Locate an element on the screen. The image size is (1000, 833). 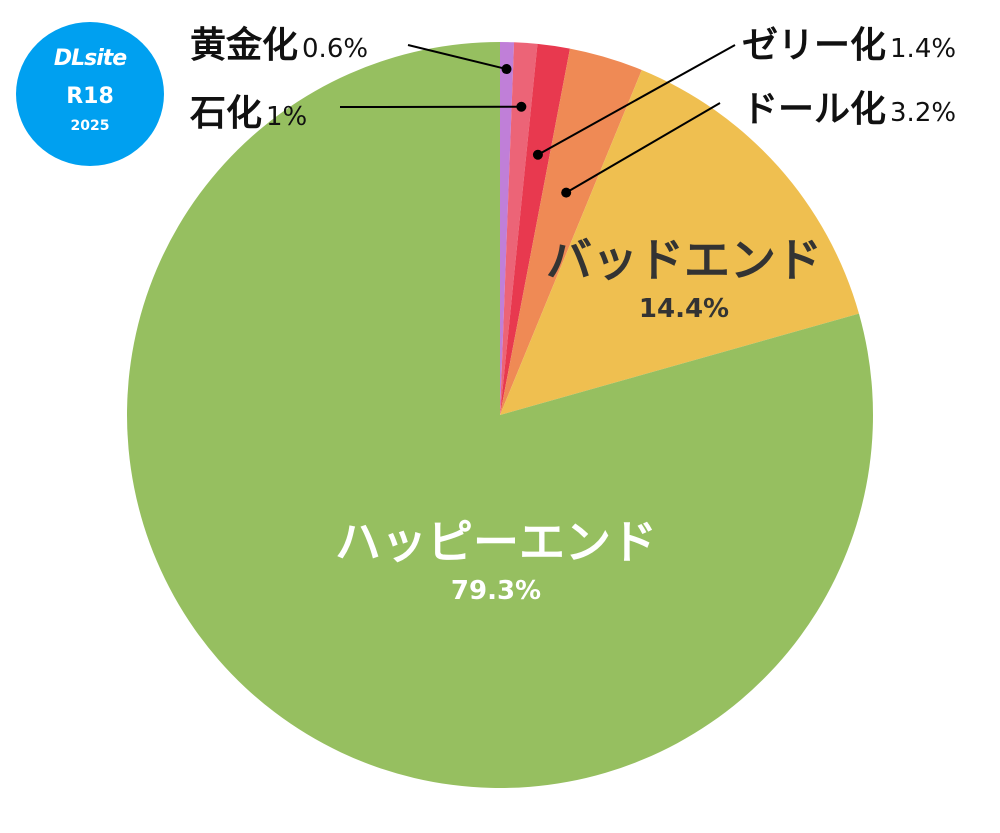
label-stone-name: 石化 is located at coordinates (226, 113).